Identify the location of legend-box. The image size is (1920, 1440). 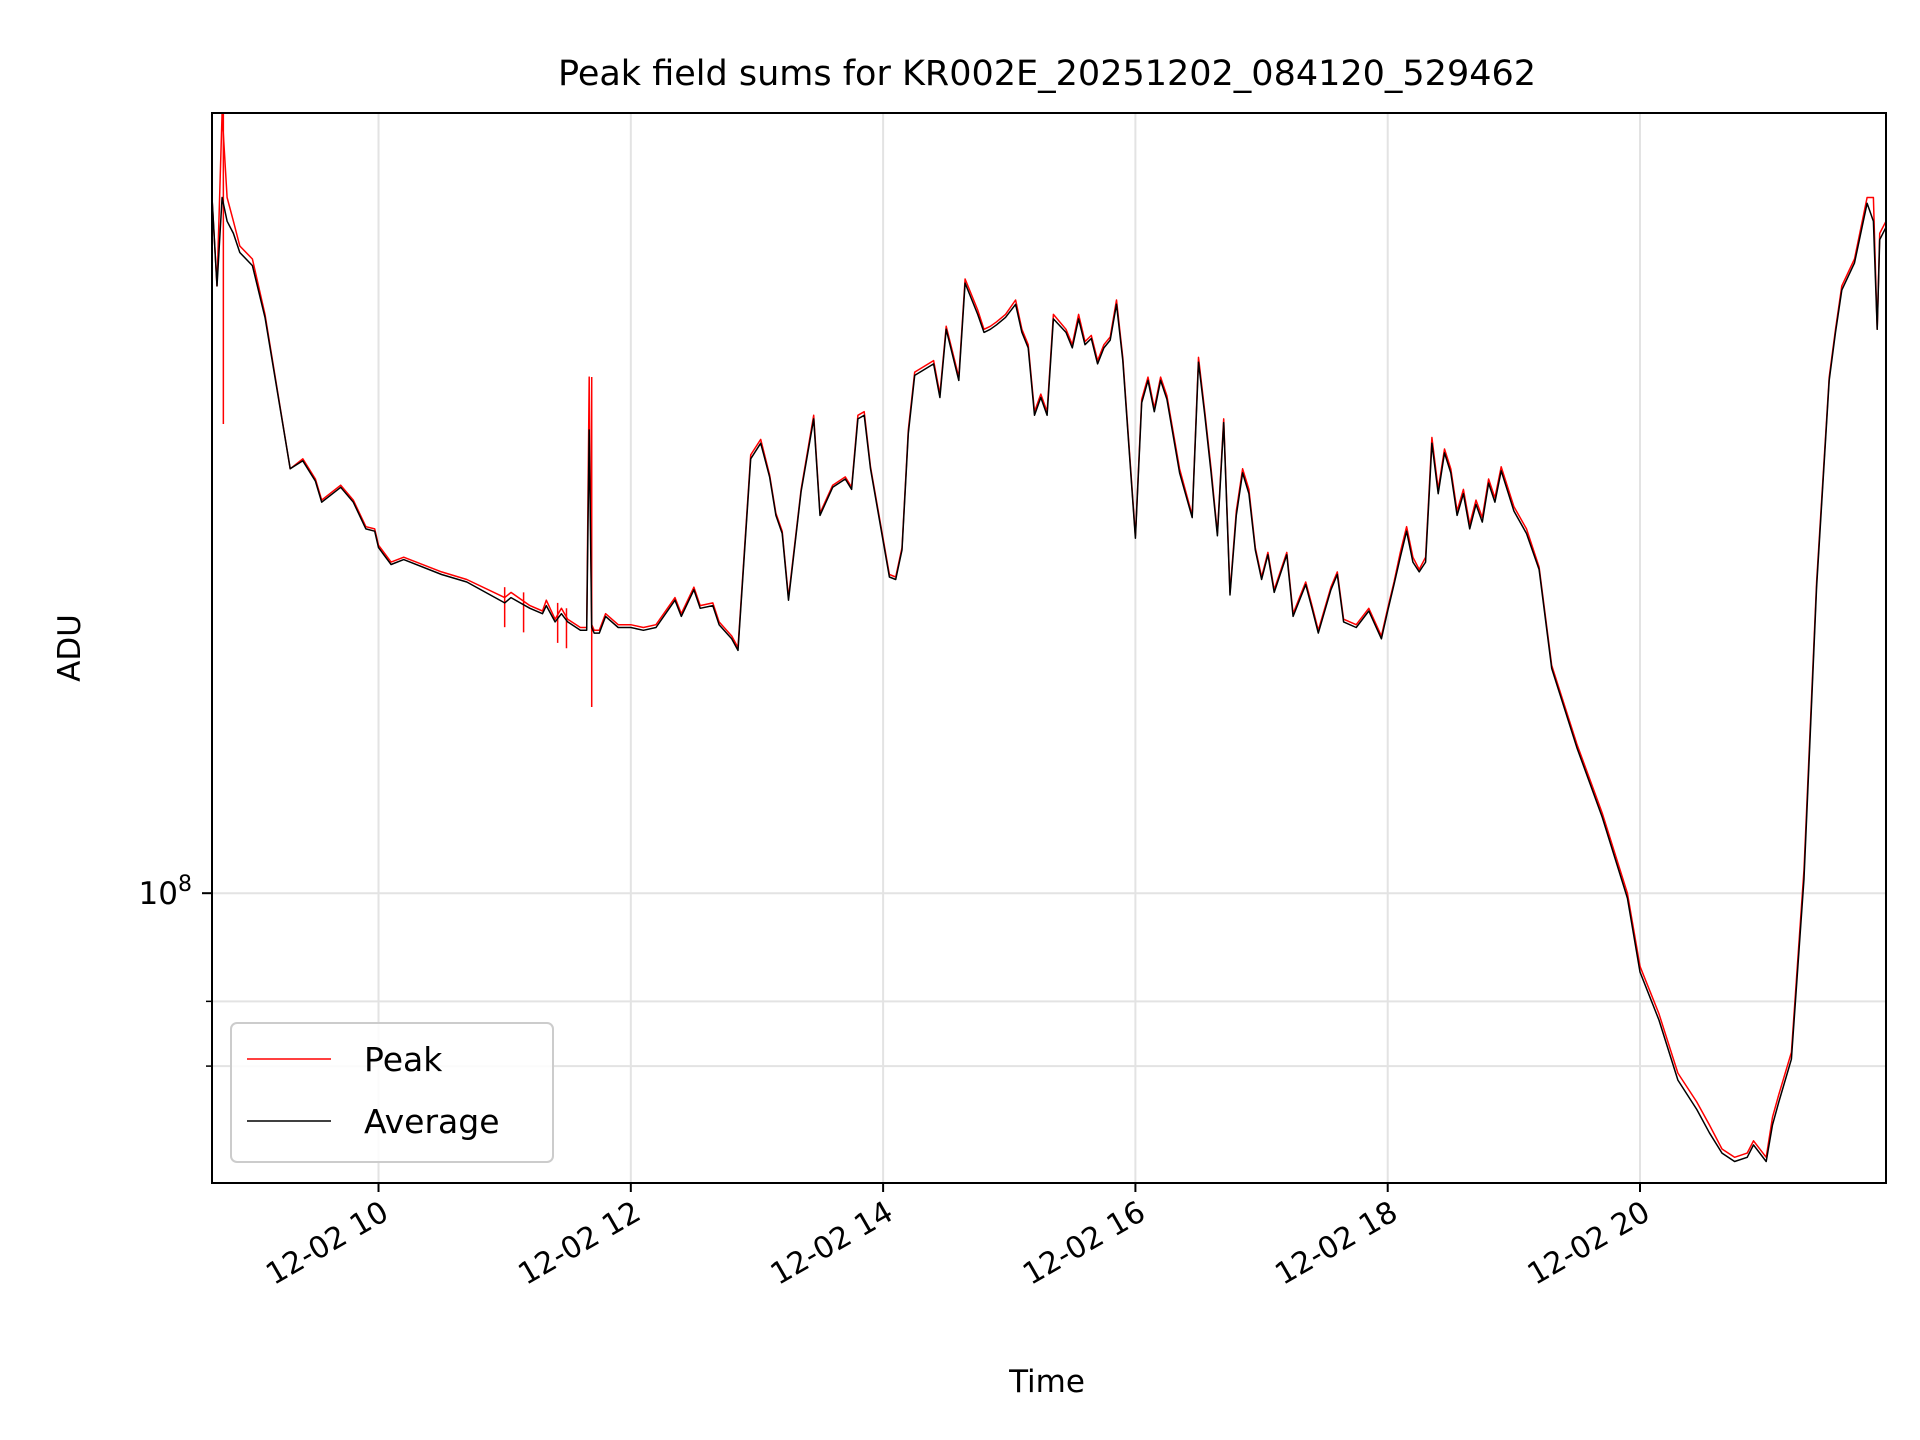
(392, 1092).